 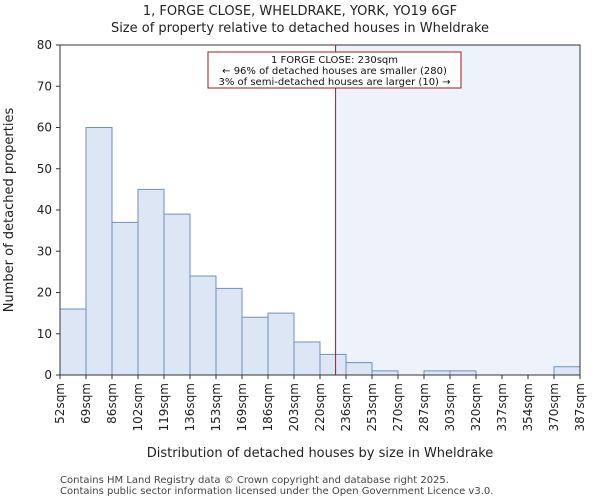 What do you see at coordinates (44, 45) in the screenshot?
I see `y-tick-label: 80` at bounding box center [44, 45].